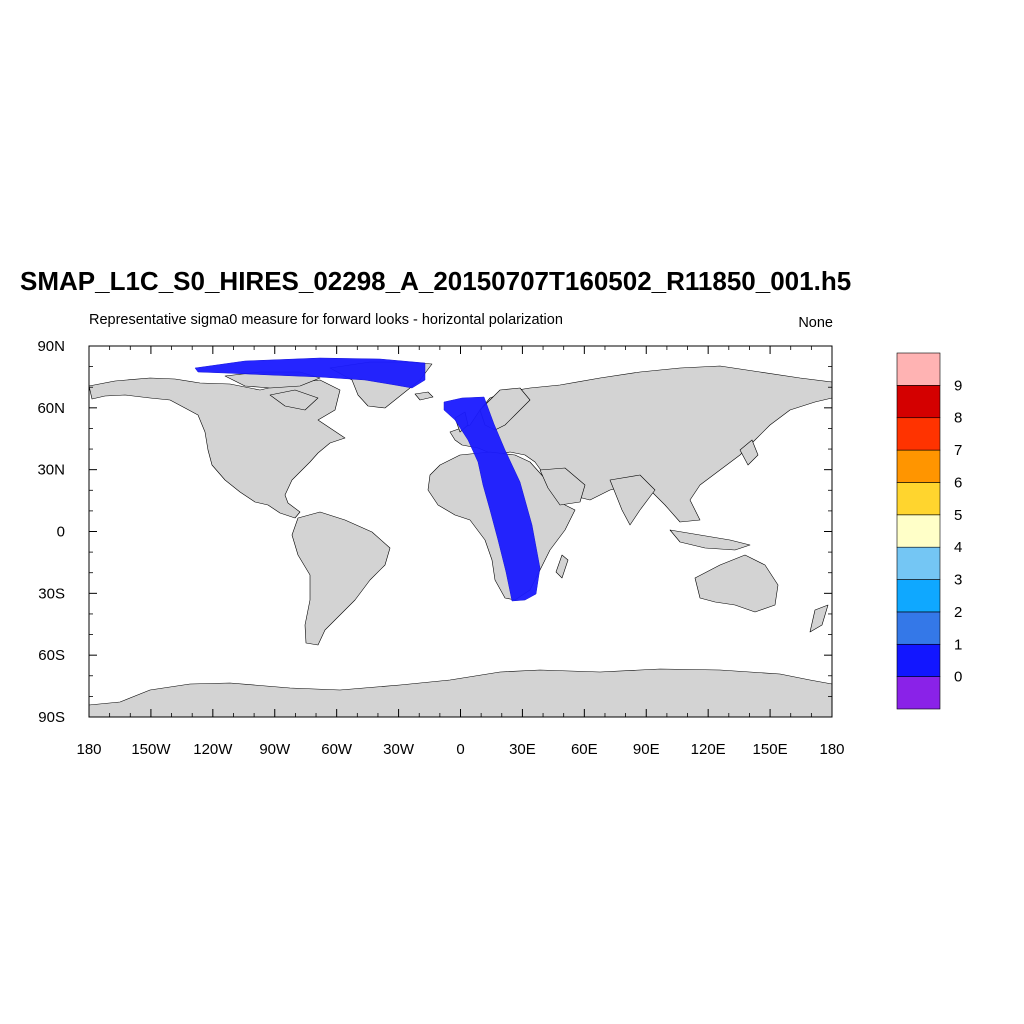 This screenshot has width=1024, height=1024. What do you see at coordinates (958, 515) in the screenshot?
I see `colorbar-label: 5` at bounding box center [958, 515].